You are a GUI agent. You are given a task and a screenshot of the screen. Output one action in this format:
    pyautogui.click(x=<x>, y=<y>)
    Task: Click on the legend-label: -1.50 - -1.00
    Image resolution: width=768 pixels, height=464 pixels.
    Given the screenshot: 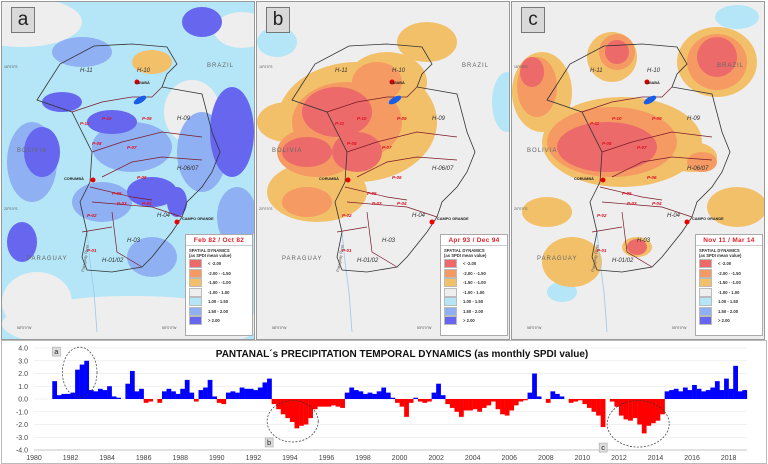 What is the action you would take?
    pyautogui.click(x=474, y=283)
    